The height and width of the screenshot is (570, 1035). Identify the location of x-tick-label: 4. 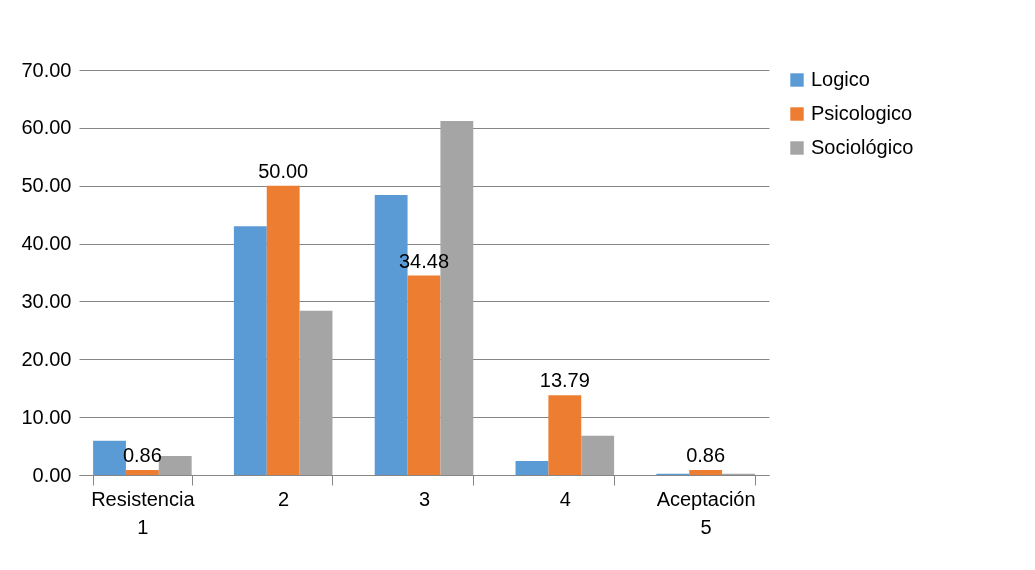
(565, 498).